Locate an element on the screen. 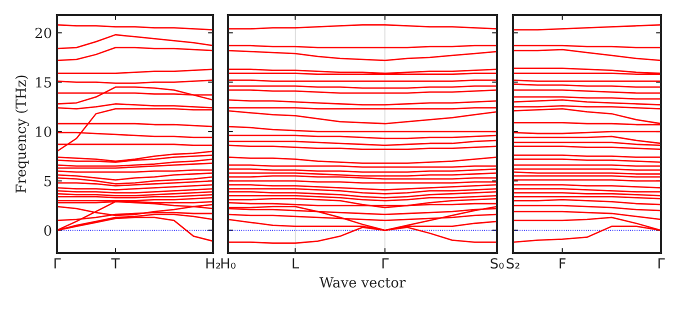 This screenshot has height=310, width=682. x-tick-label: L is located at coordinates (296, 263).